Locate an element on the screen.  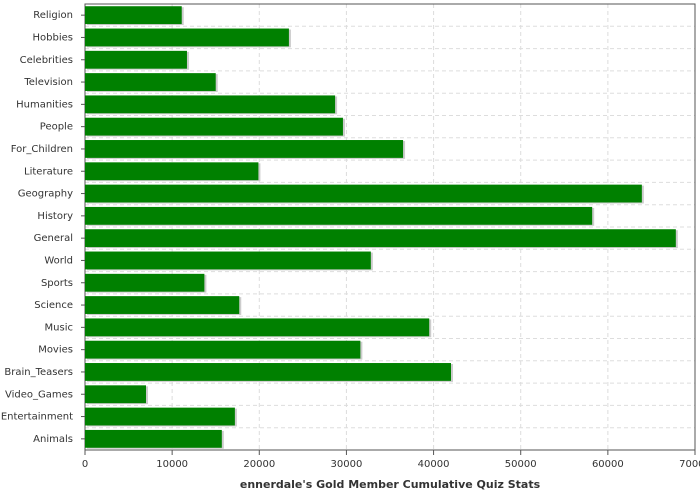
y-tick-label: Entertainment is located at coordinates (37, 417).